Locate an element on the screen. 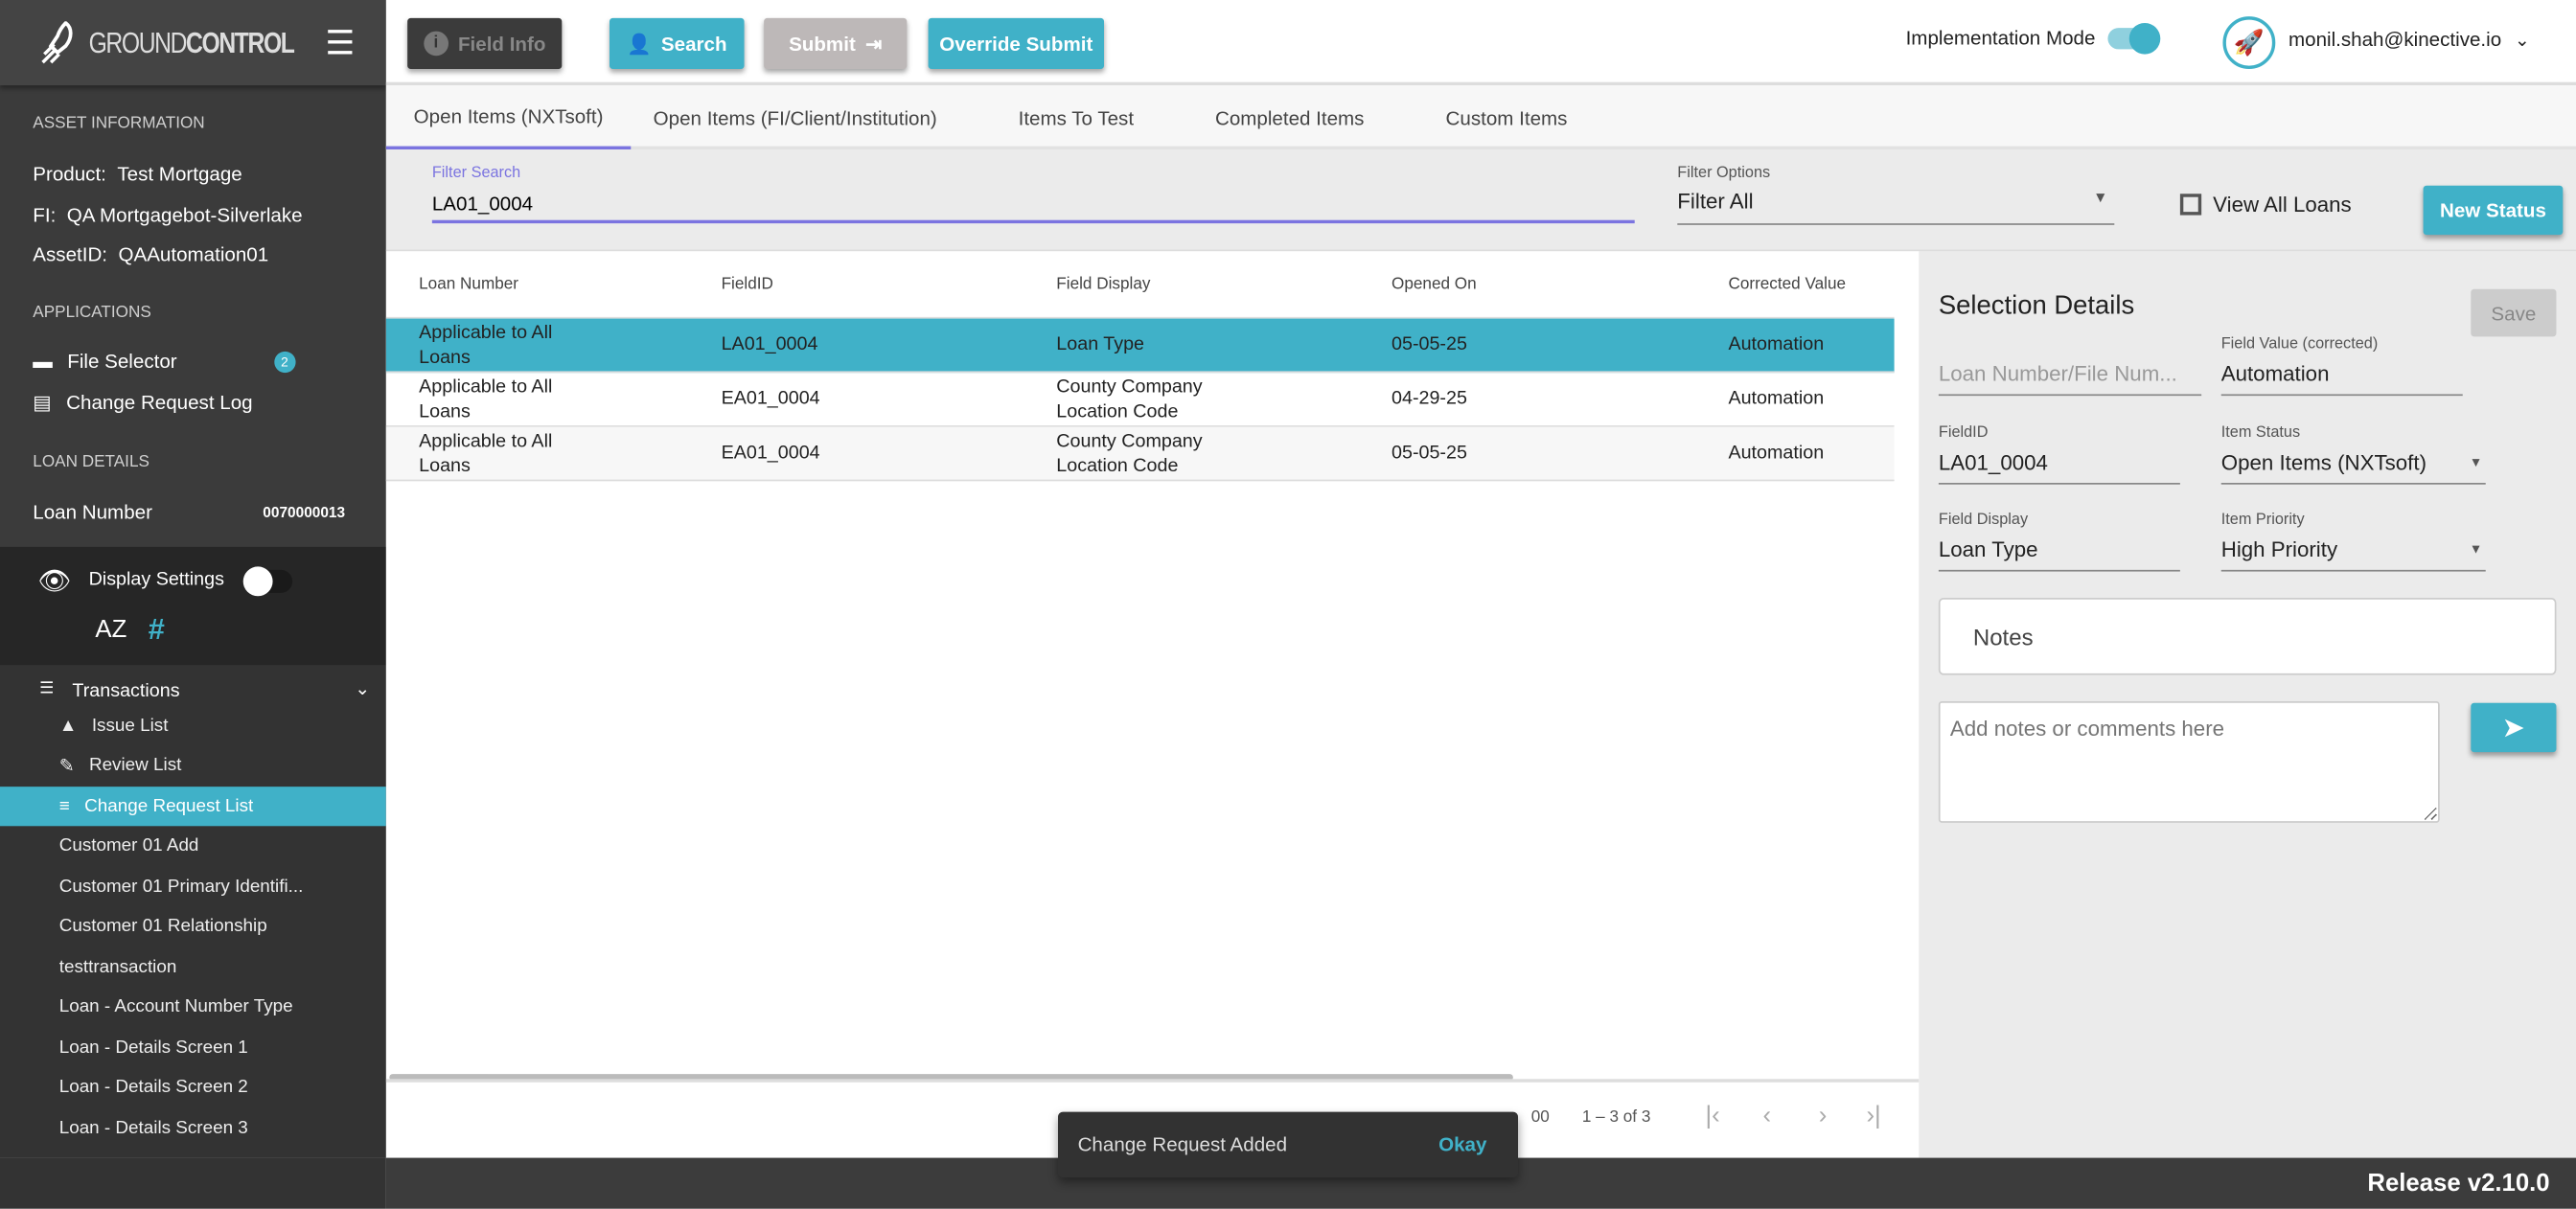 The width and height of the screenshot is (2576, 1209). view-all-loans-label: View All Loans is located at coordinates (2282, 205).